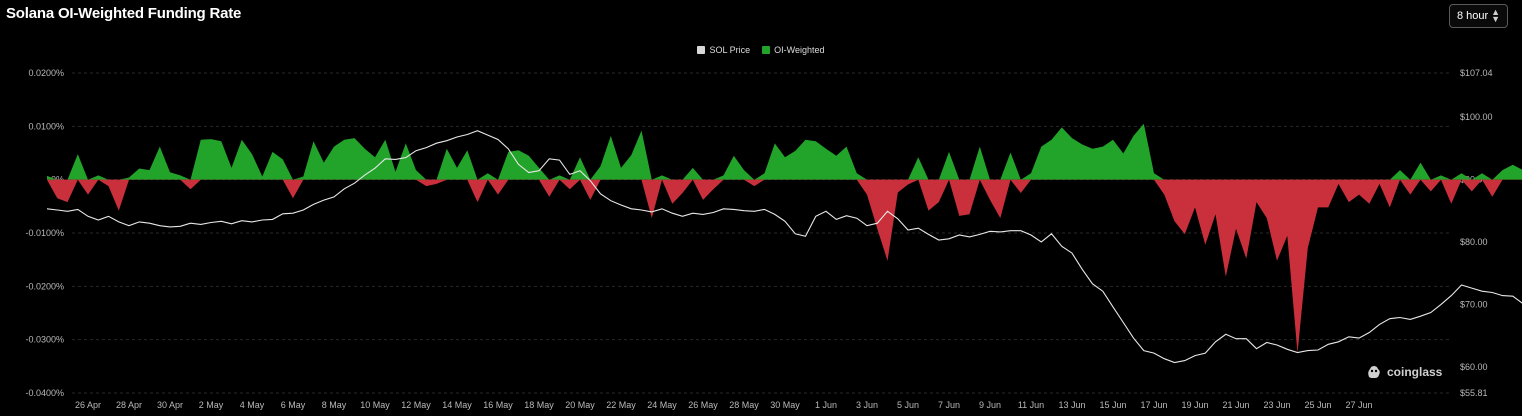  Describe the element at coordinates (744, 405) in the screenshot. I see `x-tick-label: 28 May` at that location.